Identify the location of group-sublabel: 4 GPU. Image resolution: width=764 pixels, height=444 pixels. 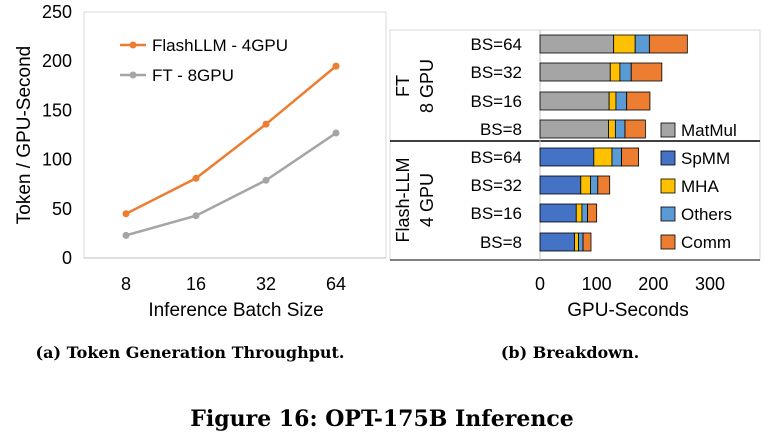
(427, 200).